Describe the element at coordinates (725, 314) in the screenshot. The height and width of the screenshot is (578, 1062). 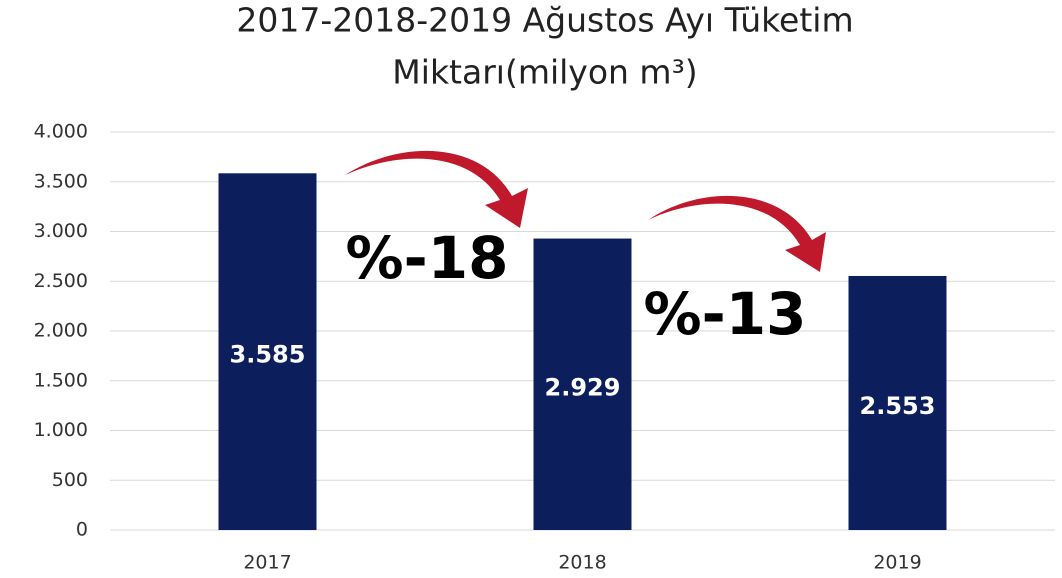
I see `annotation: %-13` at that location.